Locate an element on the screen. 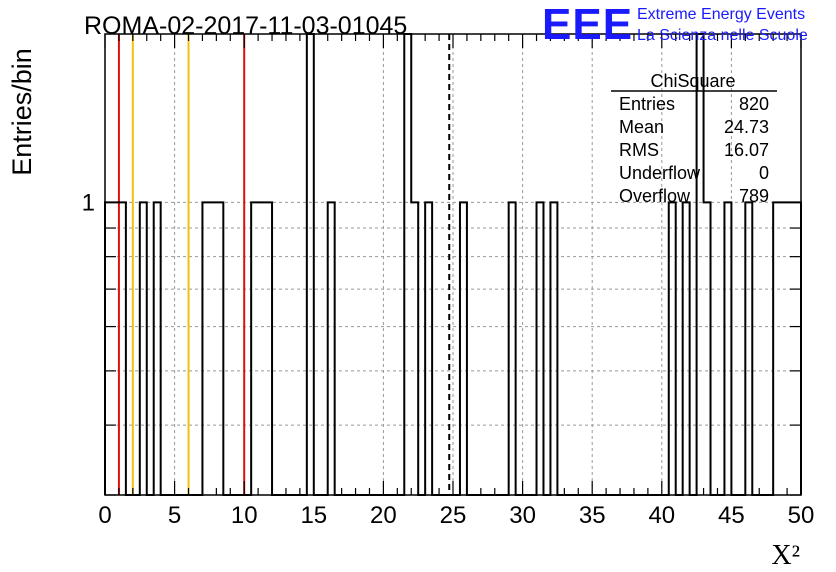  x-tick-label: 50 is located at coordinates (801, 515).